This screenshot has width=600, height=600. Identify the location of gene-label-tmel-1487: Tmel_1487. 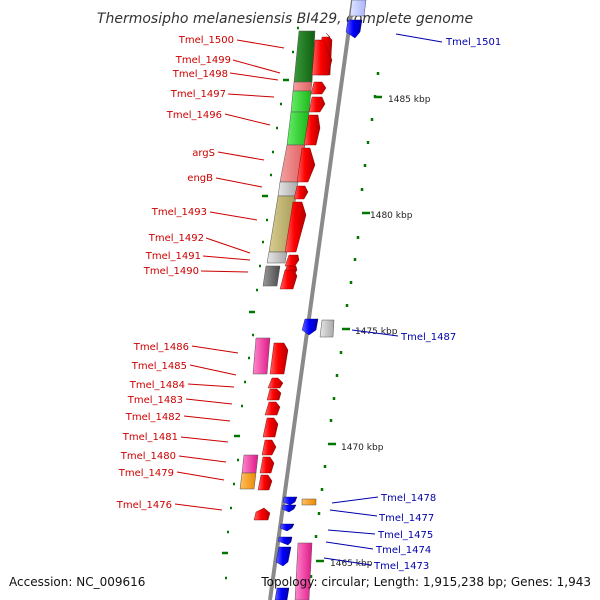
(428, 337).